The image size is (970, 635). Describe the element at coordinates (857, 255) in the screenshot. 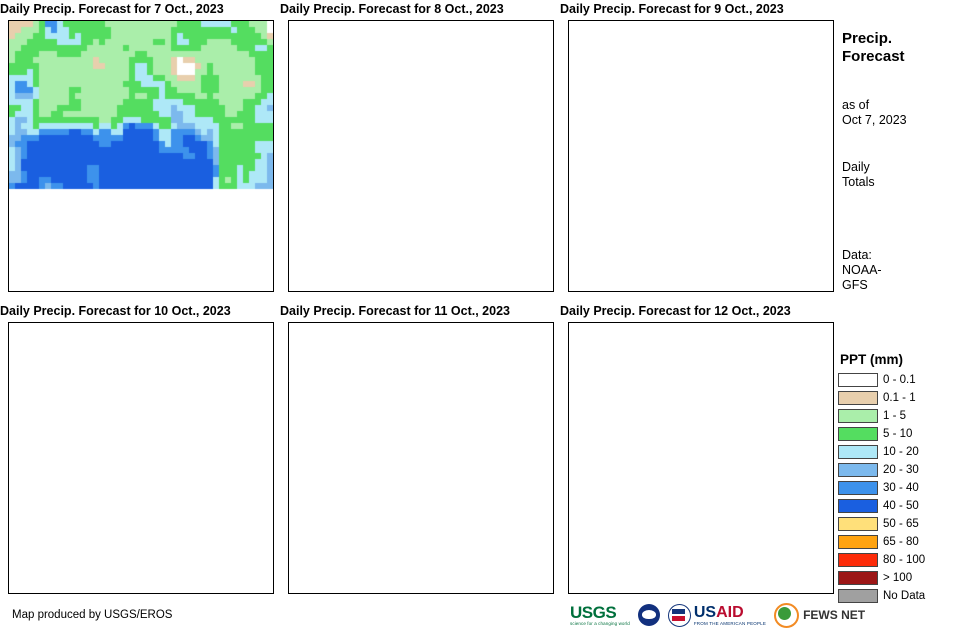

I see `data-line1: Data:` at that location.